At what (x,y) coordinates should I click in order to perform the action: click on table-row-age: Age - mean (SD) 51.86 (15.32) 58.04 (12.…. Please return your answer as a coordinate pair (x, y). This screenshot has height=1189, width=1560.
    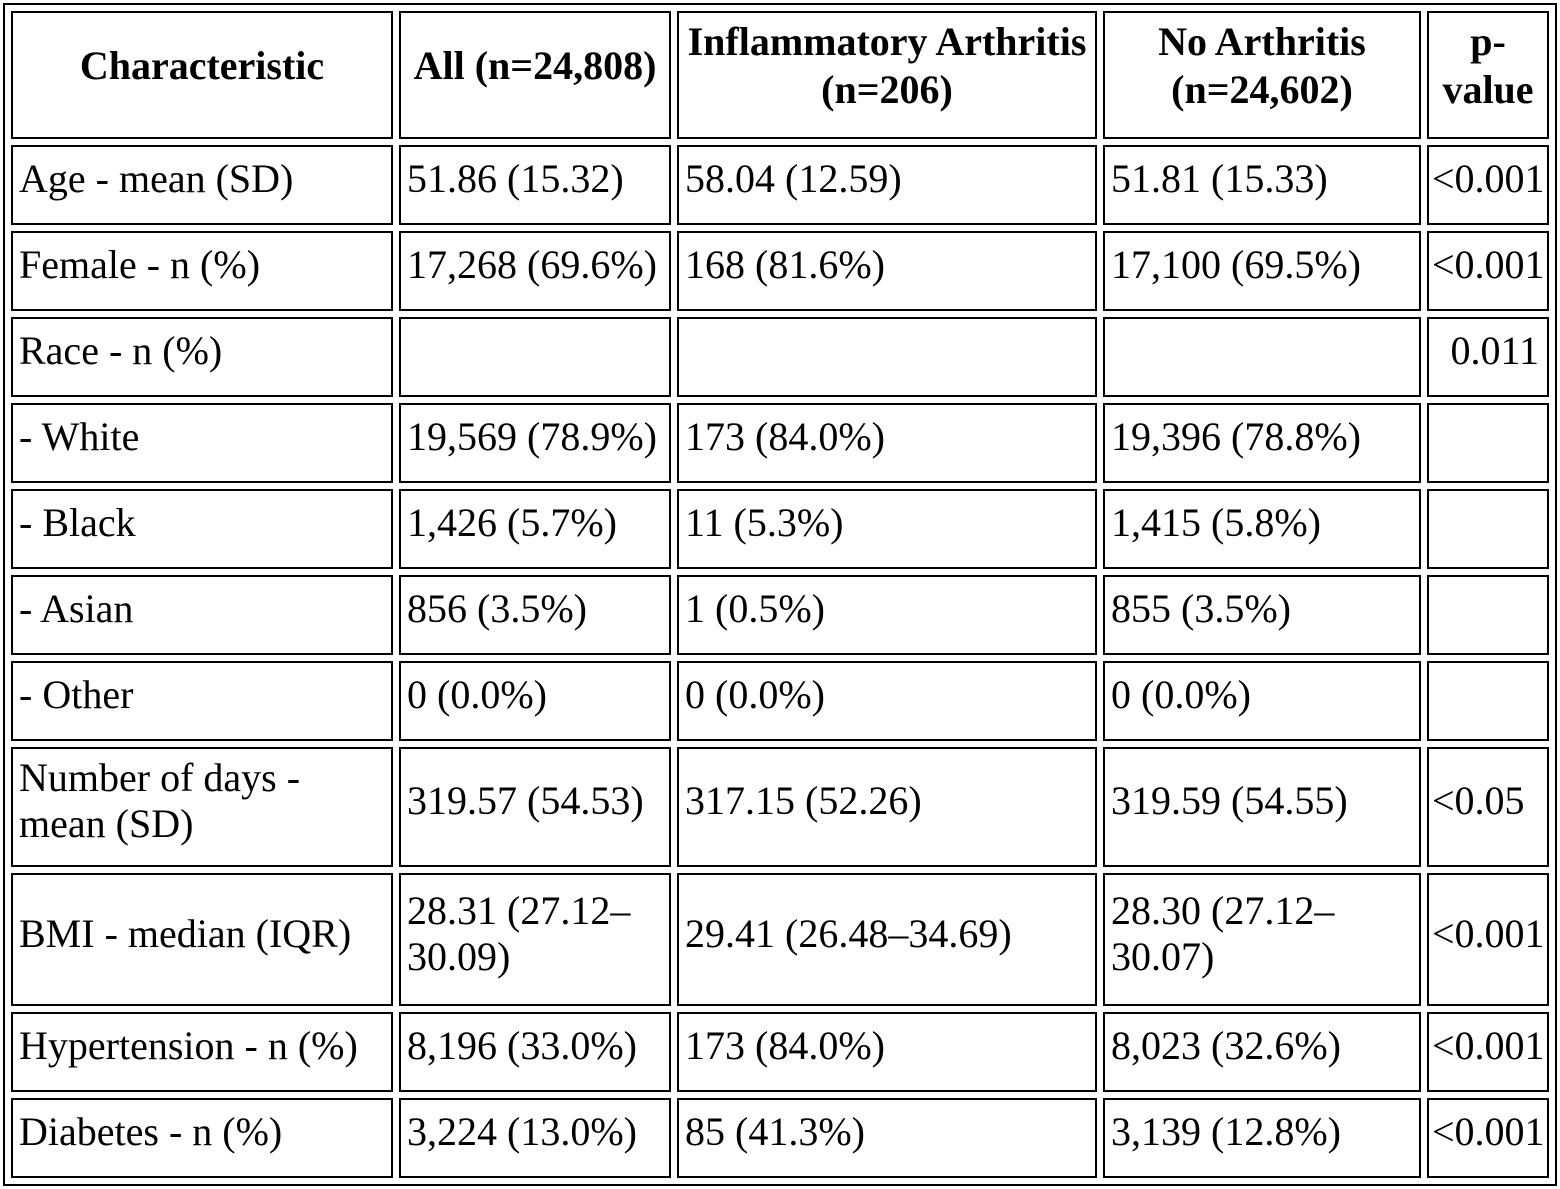
    Looking at the image, I should click on (780, 185).